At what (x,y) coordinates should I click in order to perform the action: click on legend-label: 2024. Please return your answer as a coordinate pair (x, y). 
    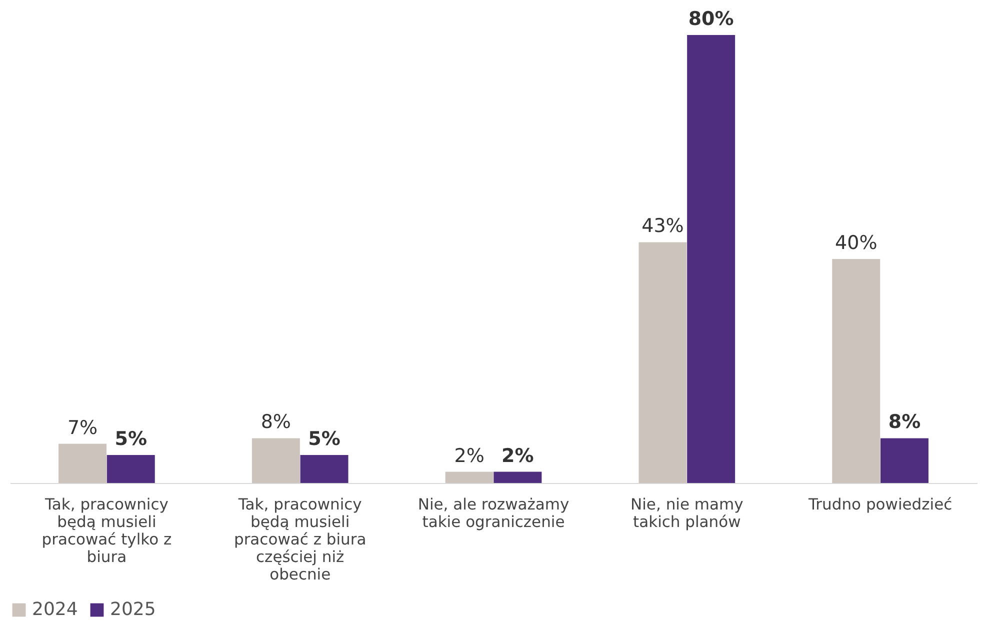
    Looking at the image, I should click on (55, 609).